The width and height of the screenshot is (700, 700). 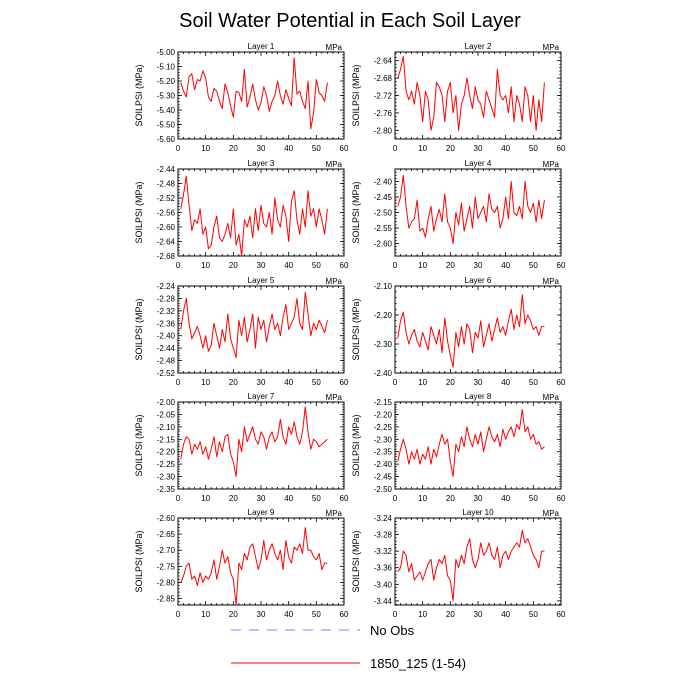 What do you see at coordinates (166, 402) in the screenshot?
I see `y-tick-label: -2.00` at bounding box center [166, 402].